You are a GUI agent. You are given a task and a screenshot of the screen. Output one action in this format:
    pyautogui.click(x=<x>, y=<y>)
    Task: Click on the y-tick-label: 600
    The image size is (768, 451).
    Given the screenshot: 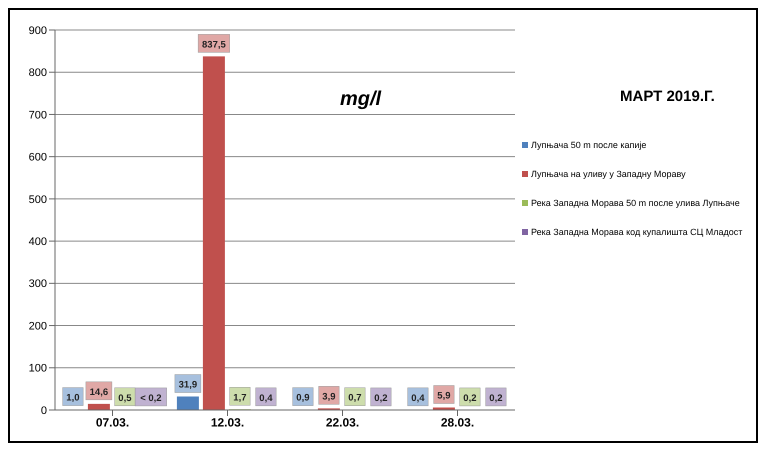 What is the action you would take?
    pyautogui.click(x=37, y=158)
    